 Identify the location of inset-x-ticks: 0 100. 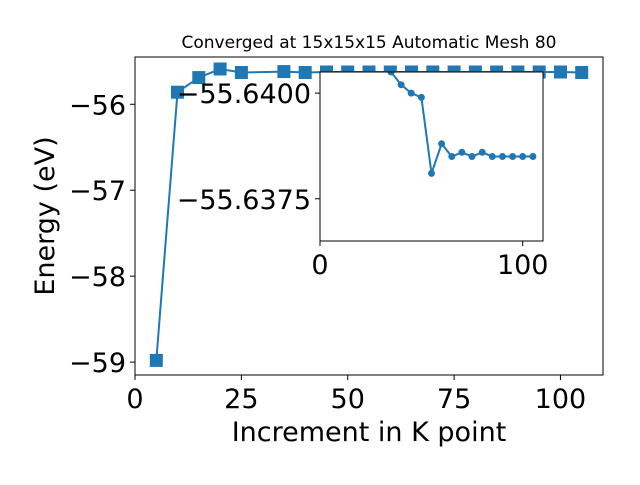
(430, 261).